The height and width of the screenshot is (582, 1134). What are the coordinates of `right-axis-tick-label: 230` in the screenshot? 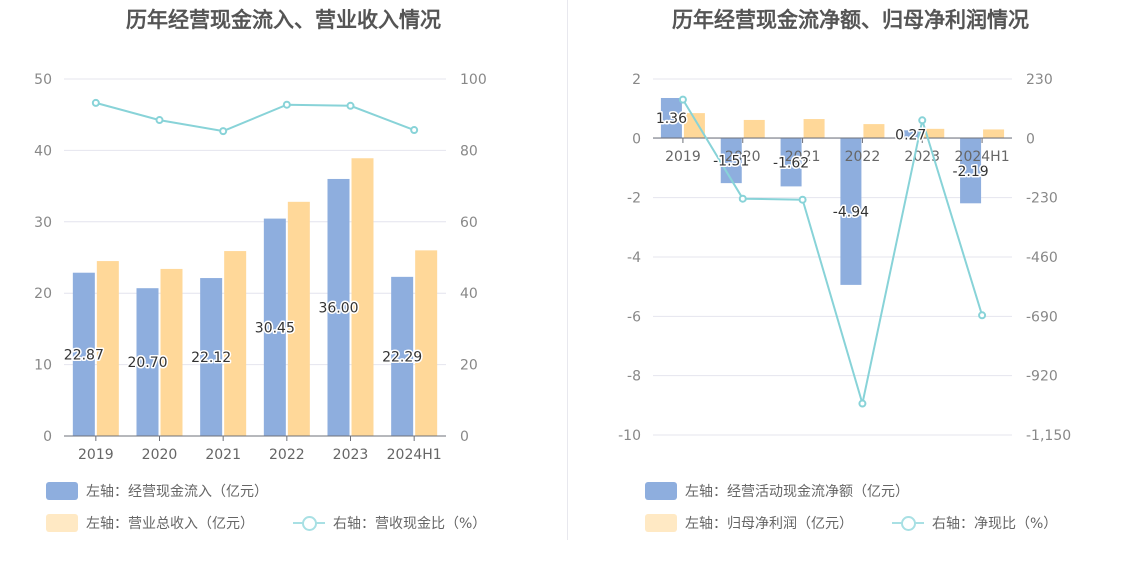 It's located at (1039, 80).